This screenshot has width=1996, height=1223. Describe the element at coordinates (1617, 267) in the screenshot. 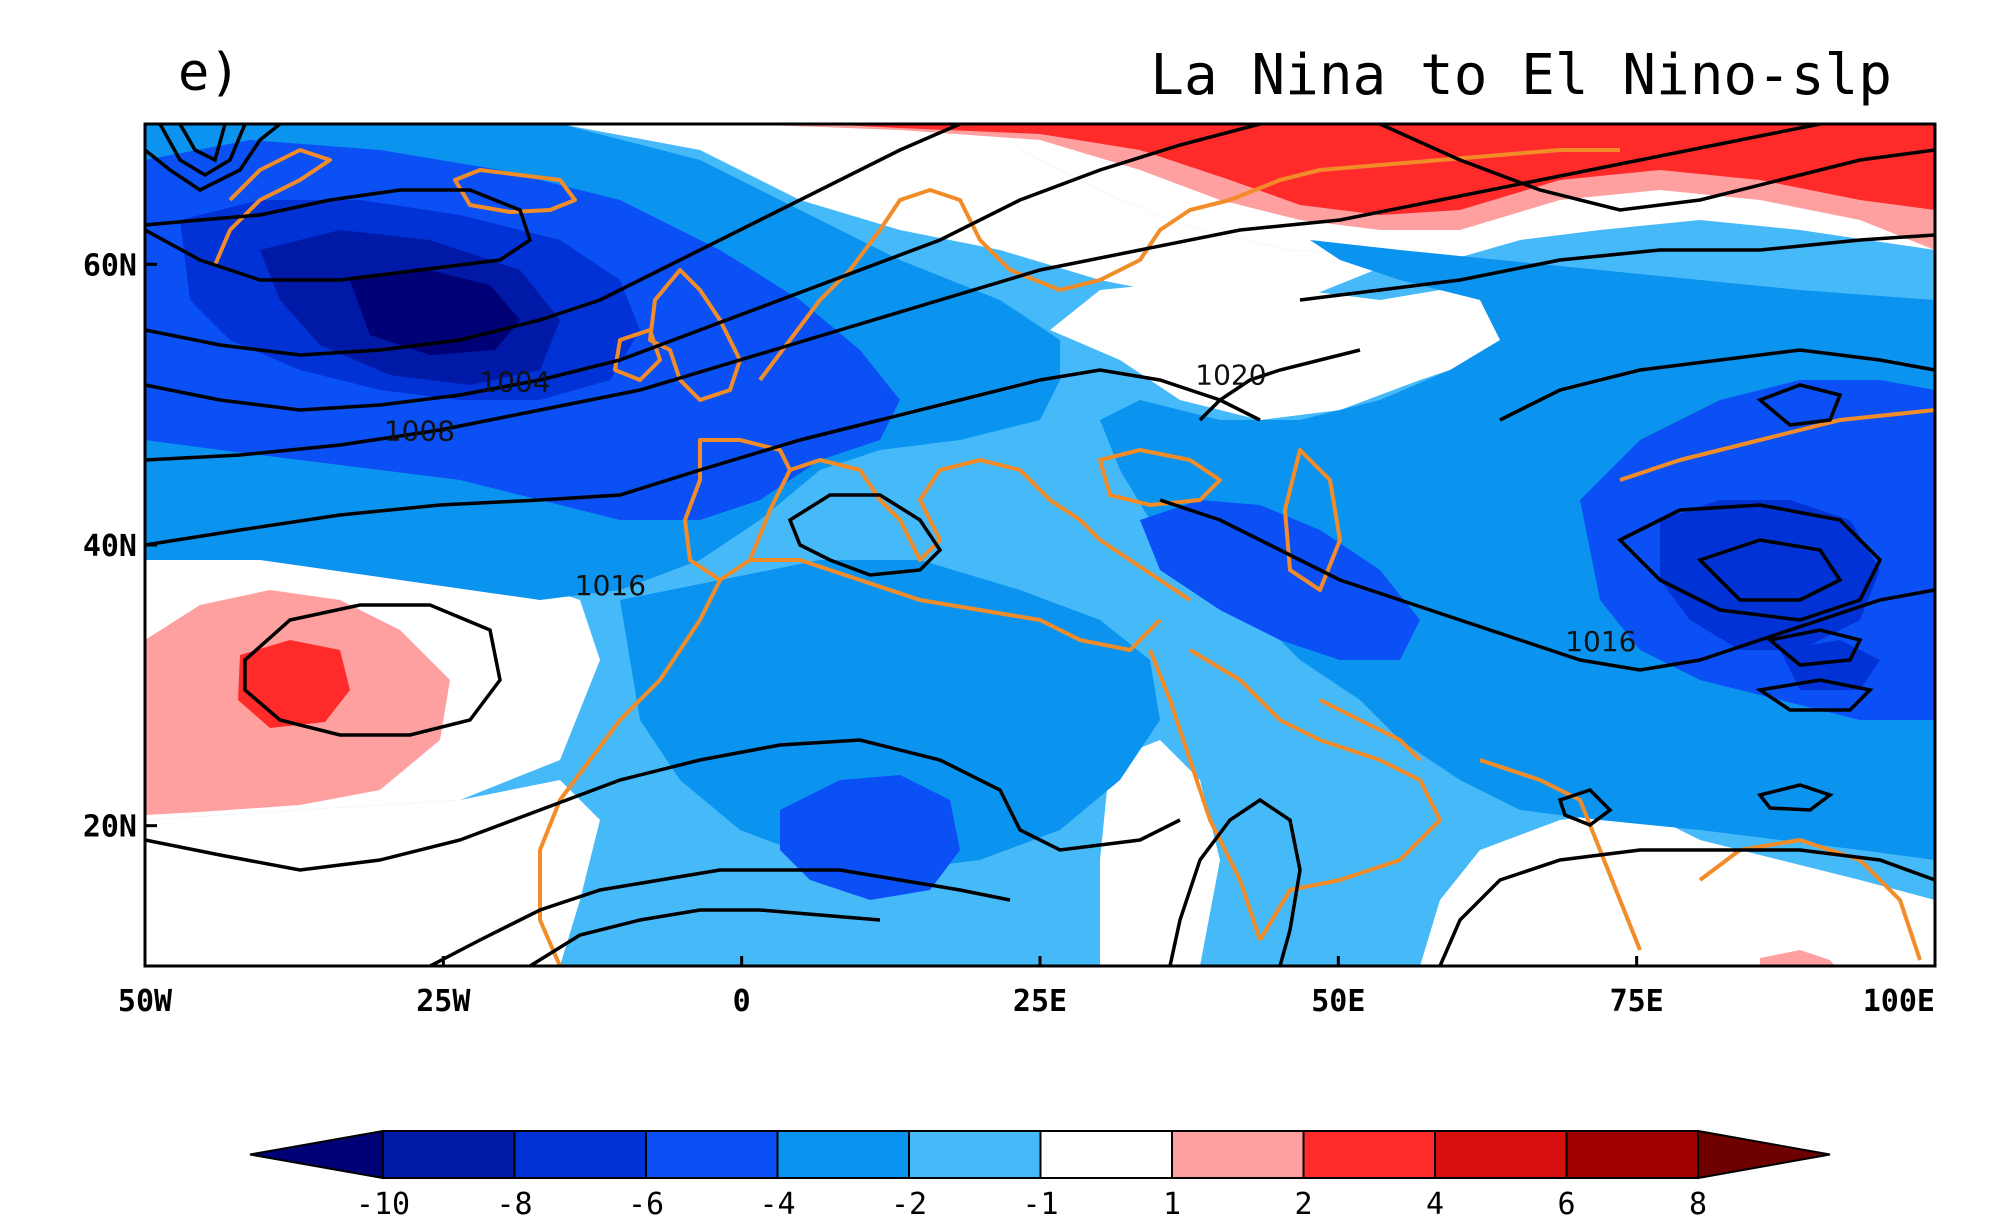

I see `contour-north-mid` at that location.